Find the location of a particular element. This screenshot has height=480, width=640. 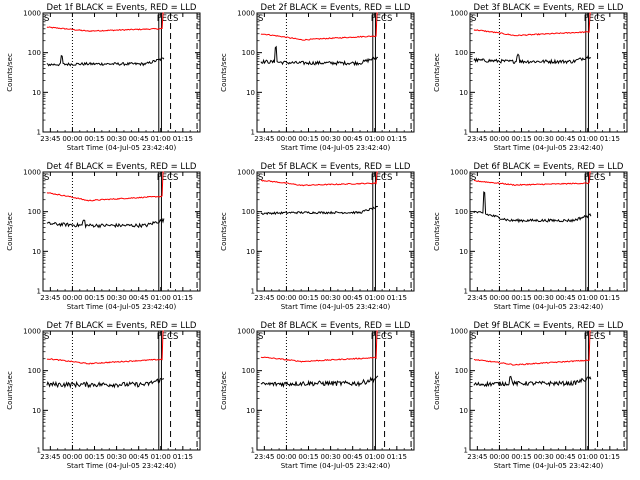

panel-title: Det 5f BLACK = Events, RED = LLD is located at coordinates (336, 167).